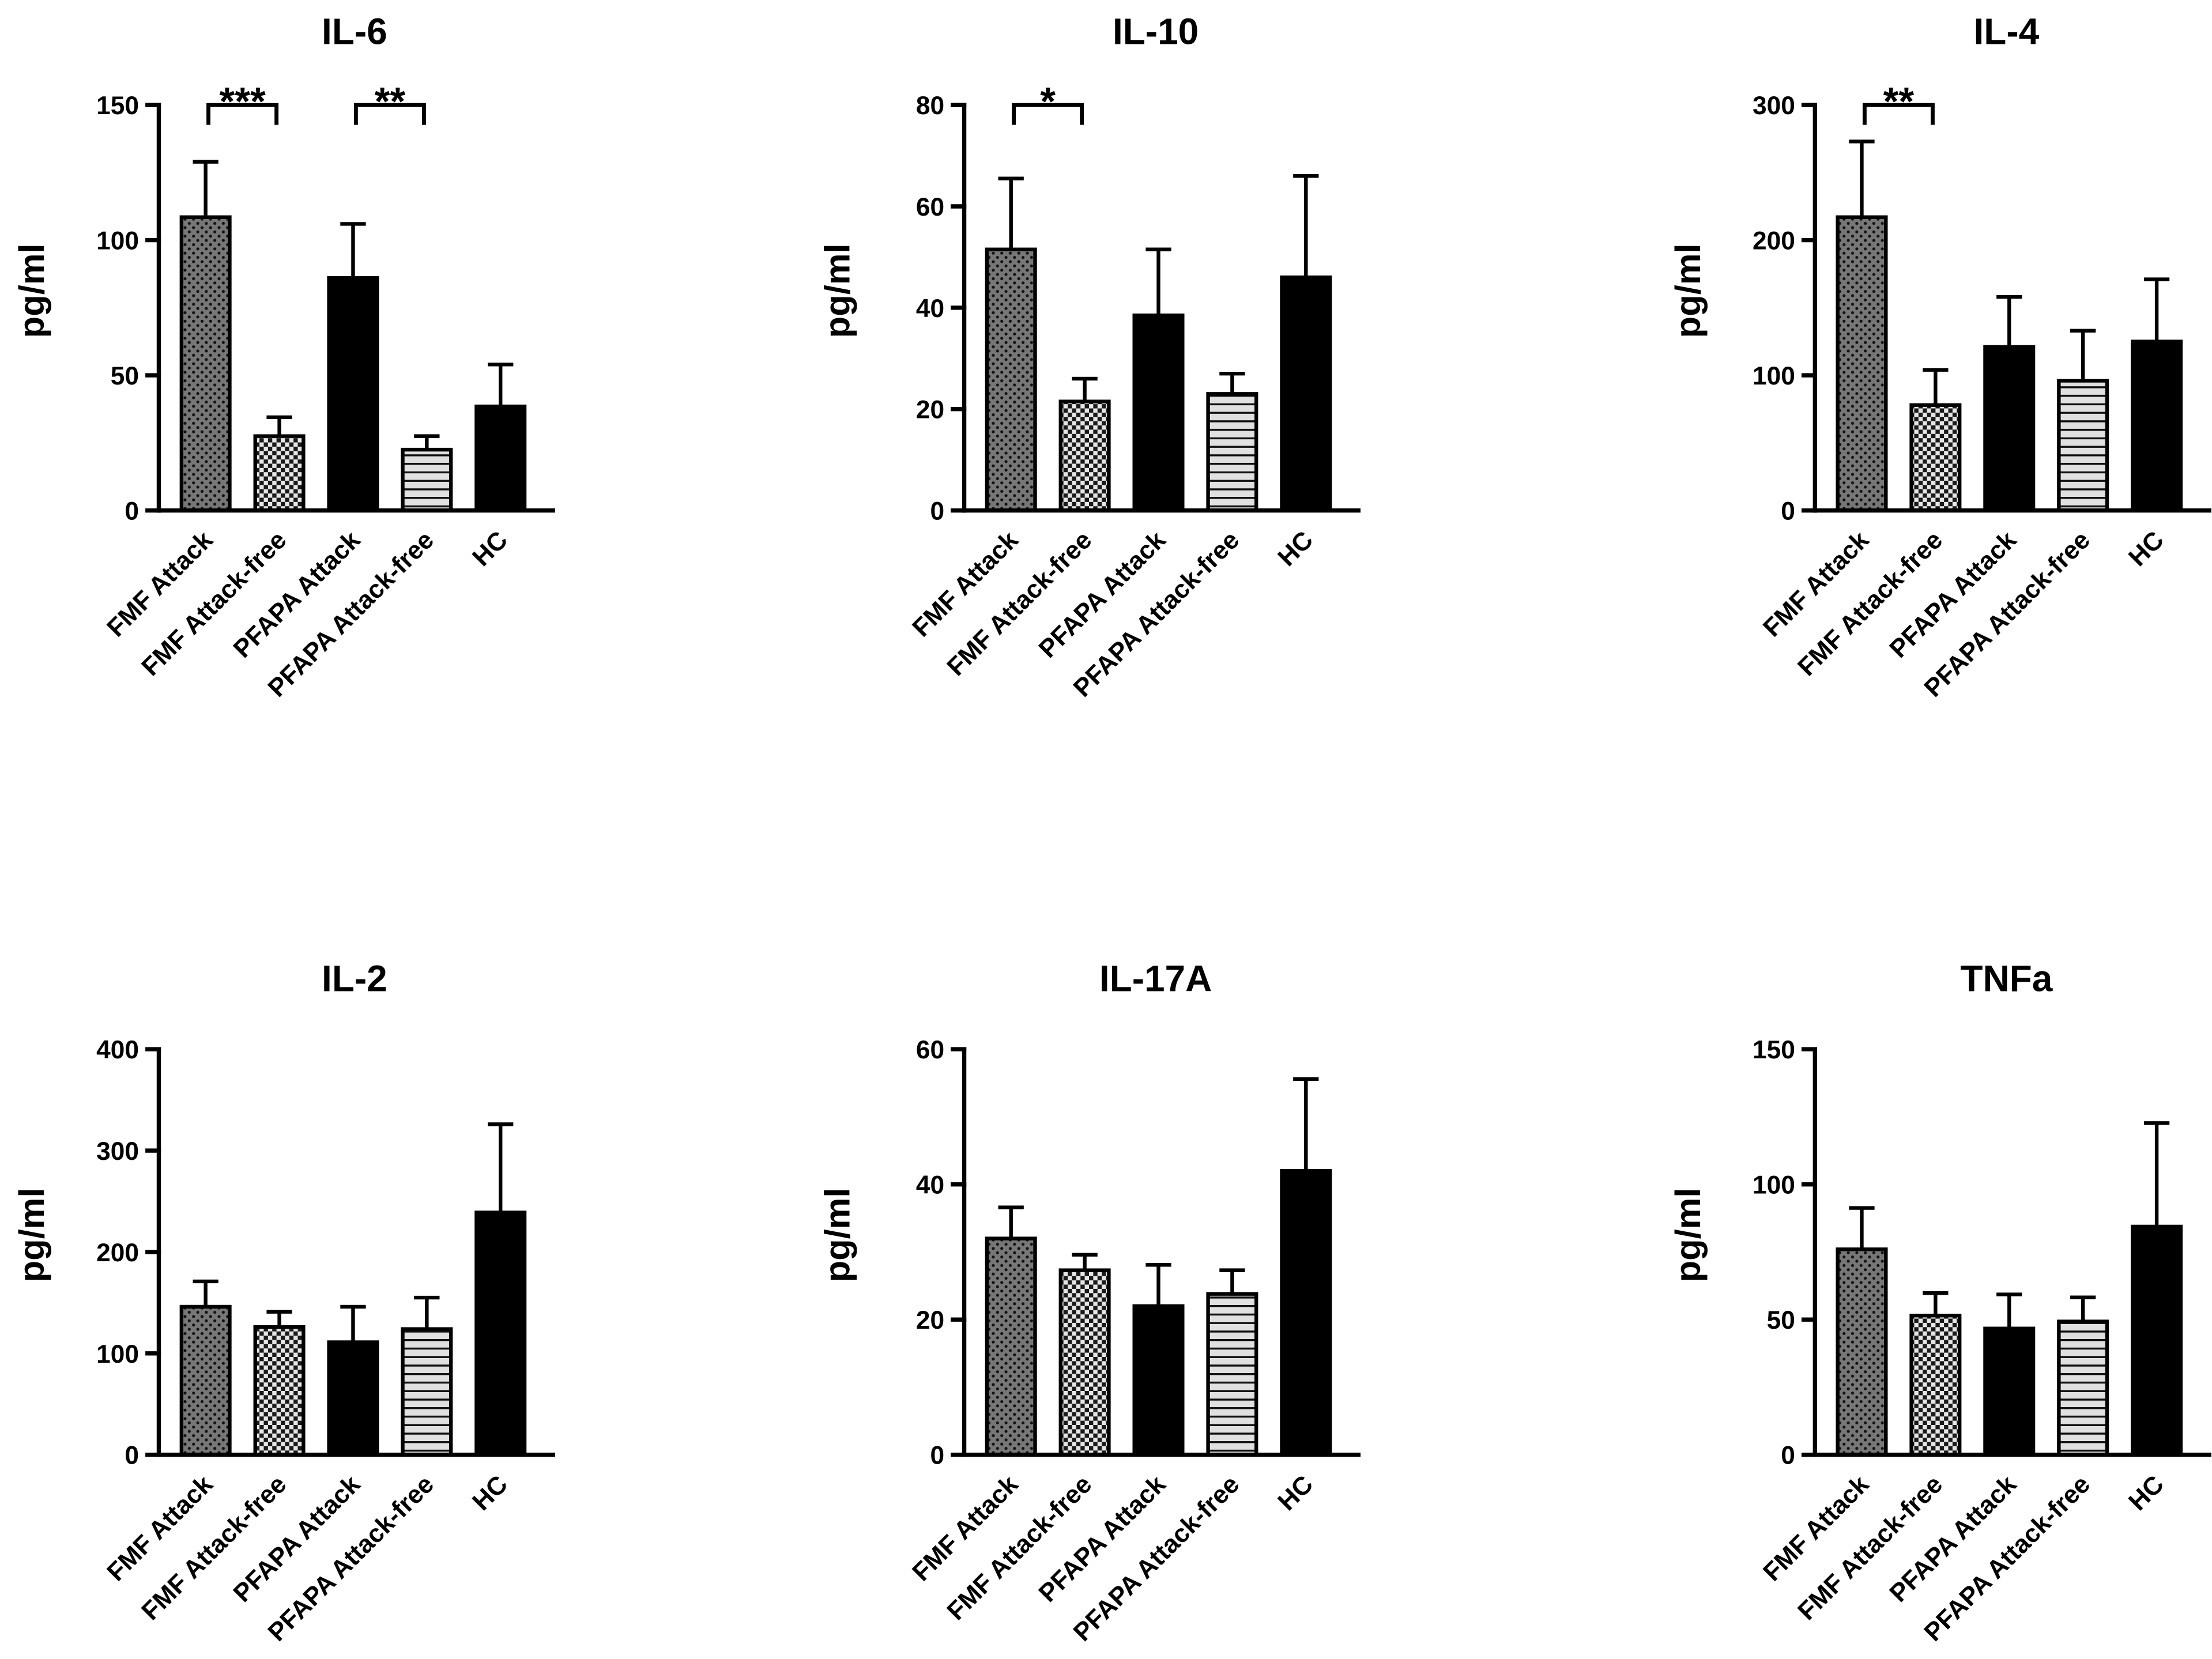 The width and height of the screenshot is (2212, 1659). Describe the element at coordinates (1155, 978) in the screenshot. I see `chart-title: IL-17A` at that location.